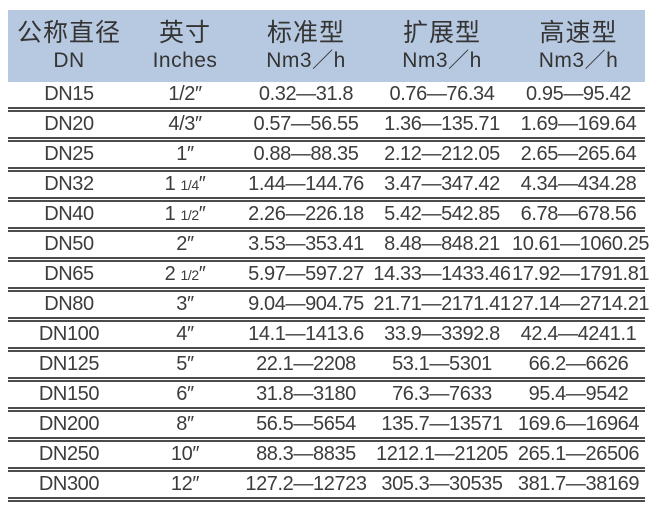  Describe the element at coordinates (185, 364) in the screenshot. I see `cell-inches: 5″` at that location.